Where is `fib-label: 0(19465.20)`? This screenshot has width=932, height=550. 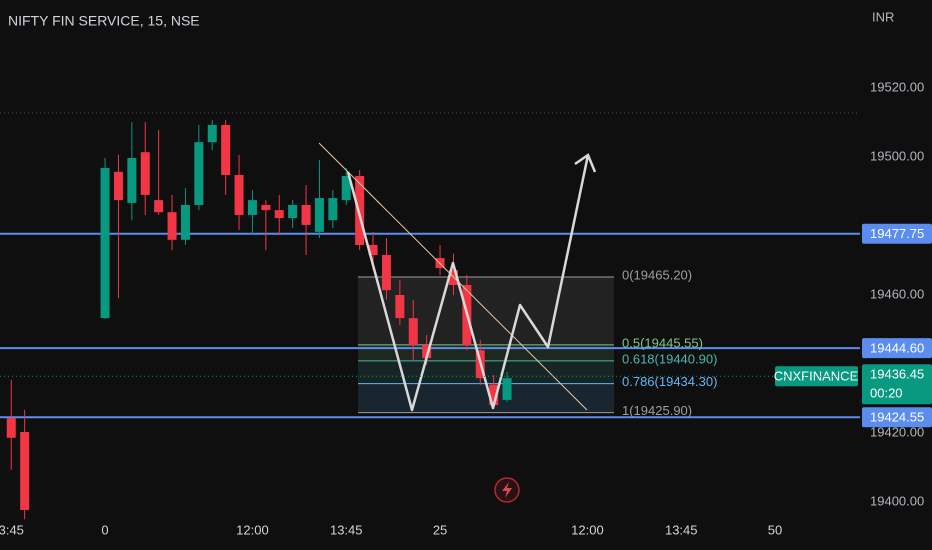
fib-label: 0(19465.20) is located at coordinates (657, 274).